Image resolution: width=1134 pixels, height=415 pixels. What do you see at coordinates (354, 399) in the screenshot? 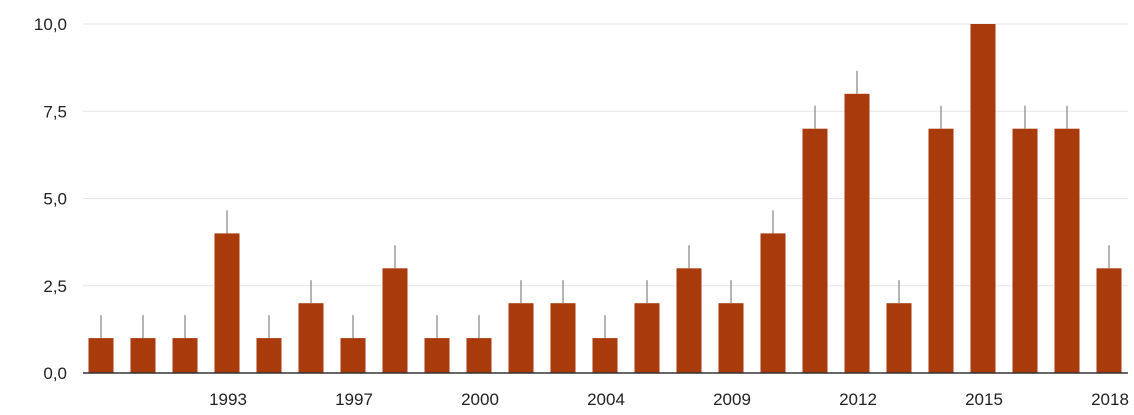
I see `x-tick-label: 1997` at bounding box center [354, 399].